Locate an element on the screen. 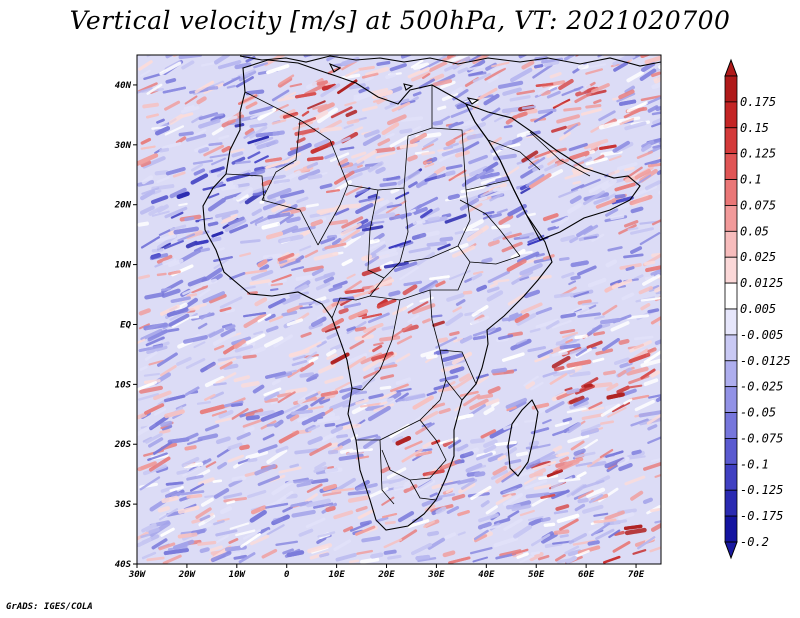 The image size is (800, 618). colorbar-bottom-arrow is located at coordinates (731, 550).